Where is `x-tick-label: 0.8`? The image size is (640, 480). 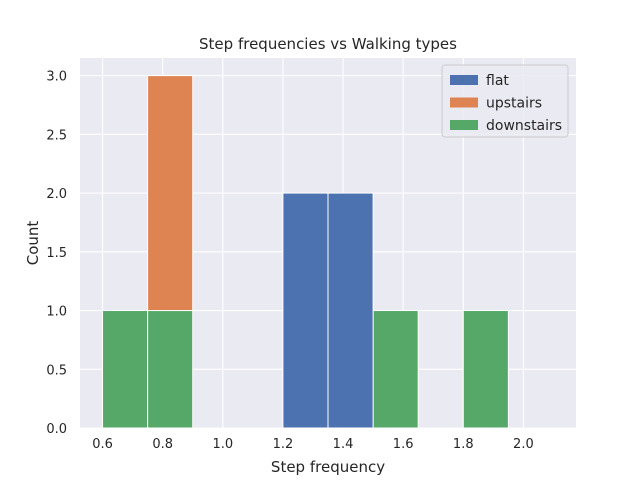
x-tick-label: 0.8 is located at coordinates (162, 444).